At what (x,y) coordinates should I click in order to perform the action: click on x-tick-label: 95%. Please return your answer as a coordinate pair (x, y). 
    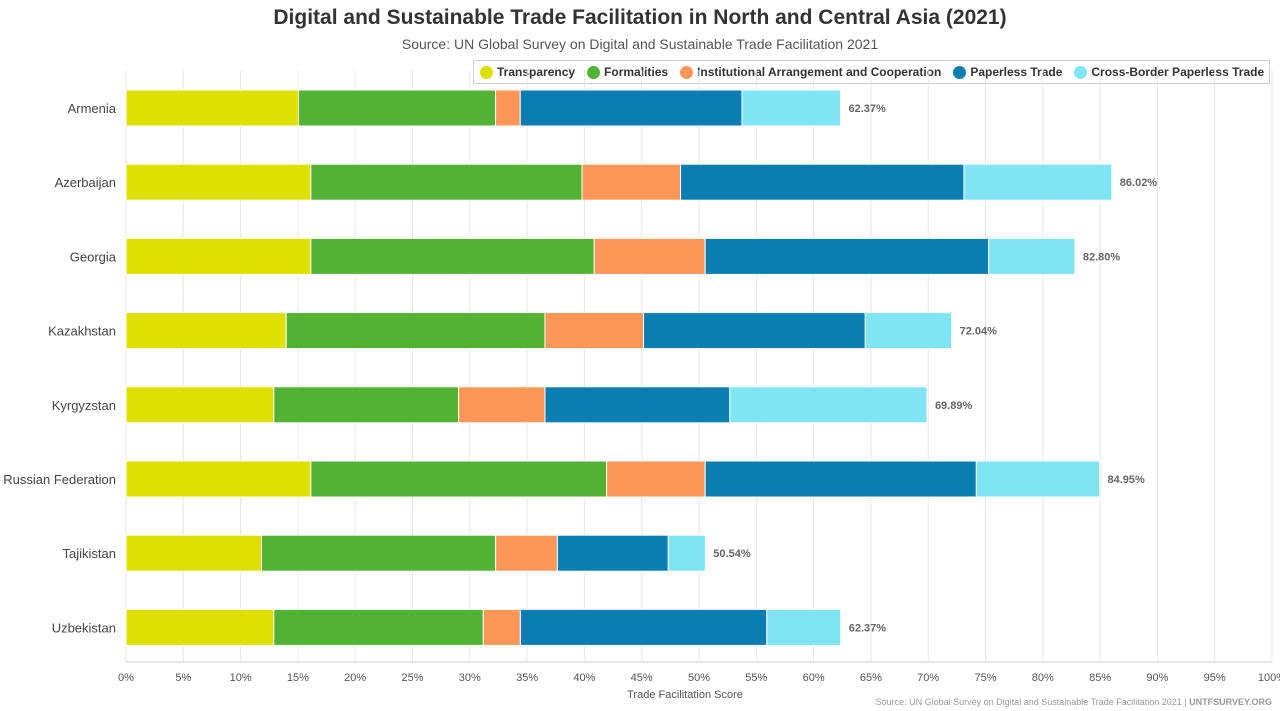
    Looking at the image, I should click on (1215, 678).